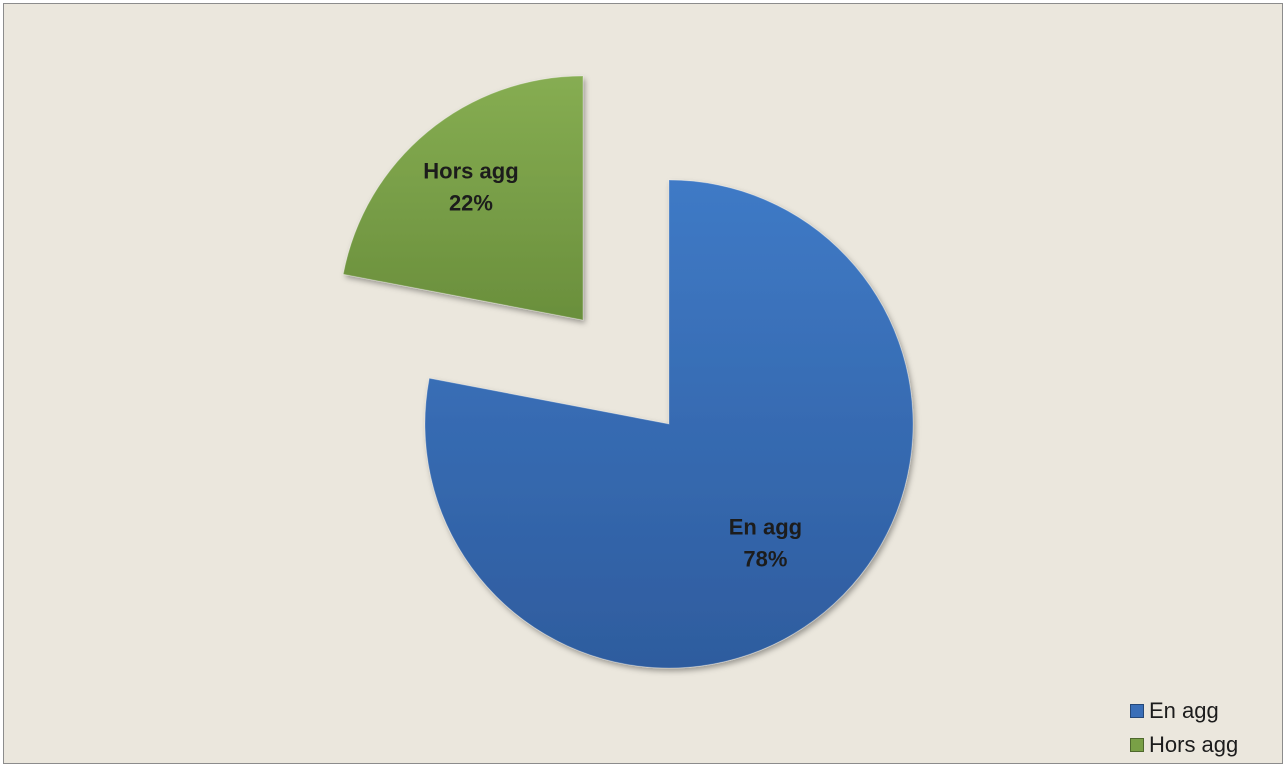 This screenshot has height=769, width=1288. Describe the element at coordinates (1137, 745) in the screenshot. I see `legend-swatch-hors-agg` at that location.